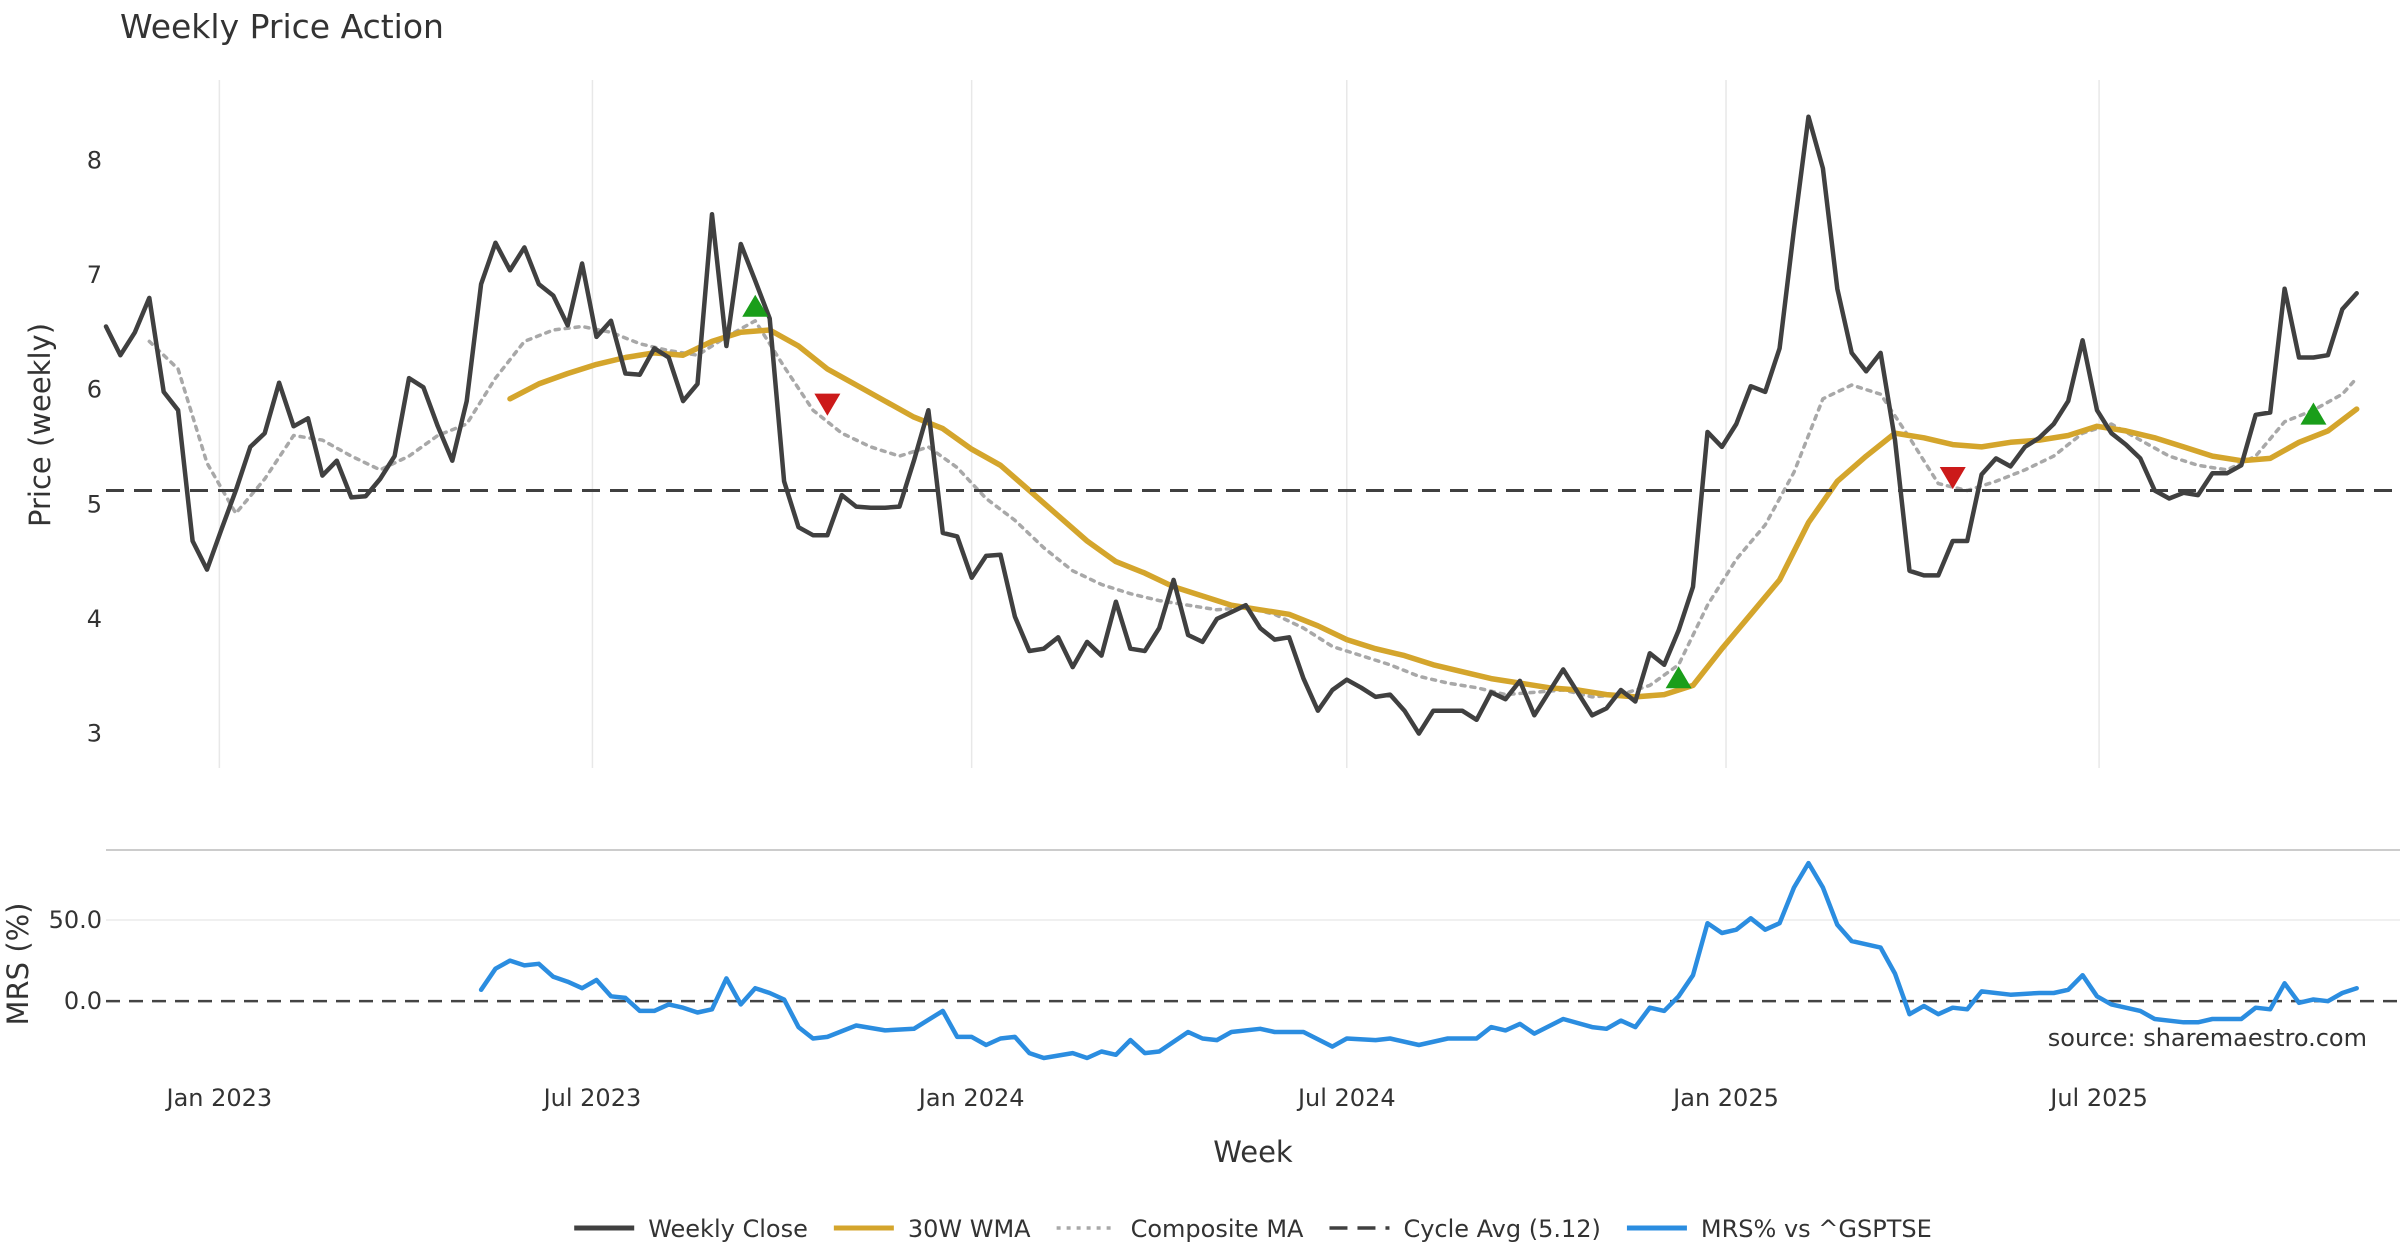 This screenshot has width=2400, height=1260. I want to click on y-tick-label: 3, so click(94, 734).